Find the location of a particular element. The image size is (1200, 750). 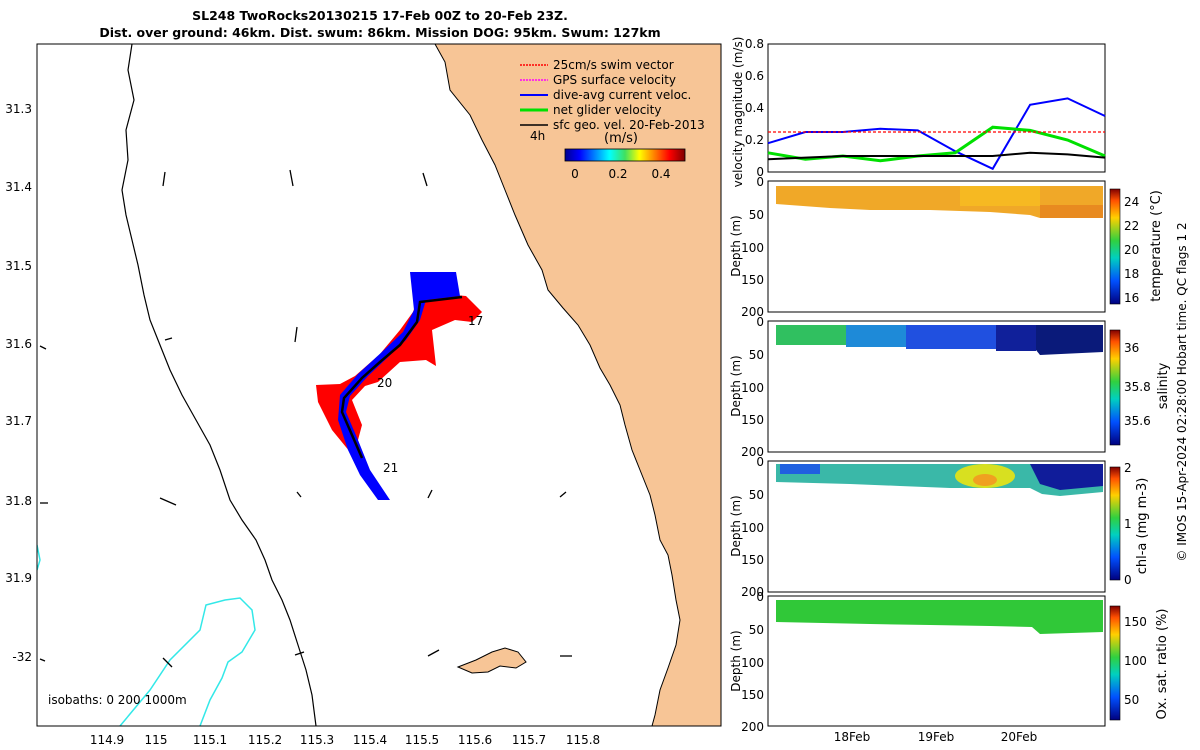

temperature-field-warm is located at coordinates (1000, 196).